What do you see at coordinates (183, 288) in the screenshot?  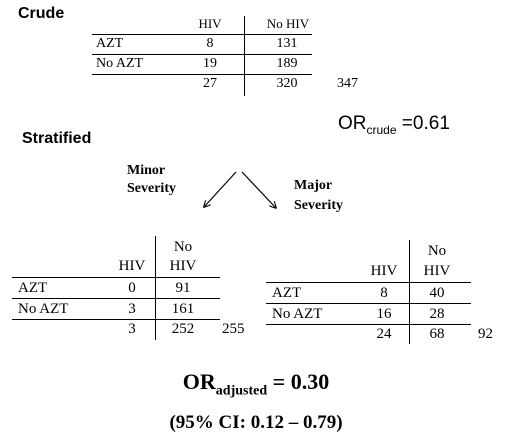 I see `minor-cell: 91` at bounding box center [183, 288].